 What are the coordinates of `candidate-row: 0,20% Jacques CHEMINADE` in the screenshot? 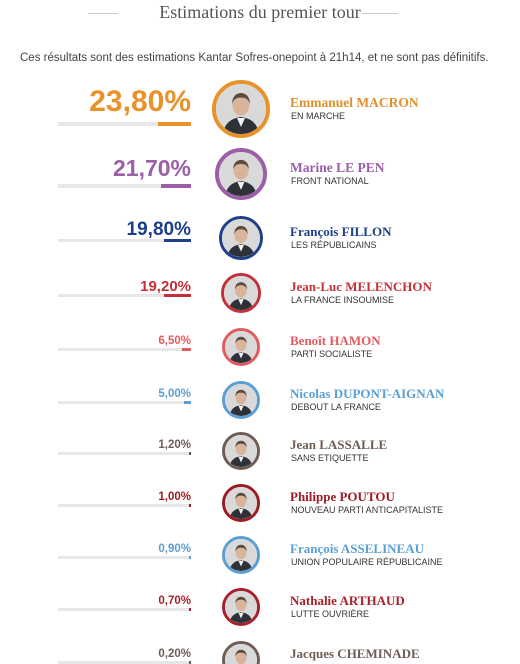 It's located at (260, 652).